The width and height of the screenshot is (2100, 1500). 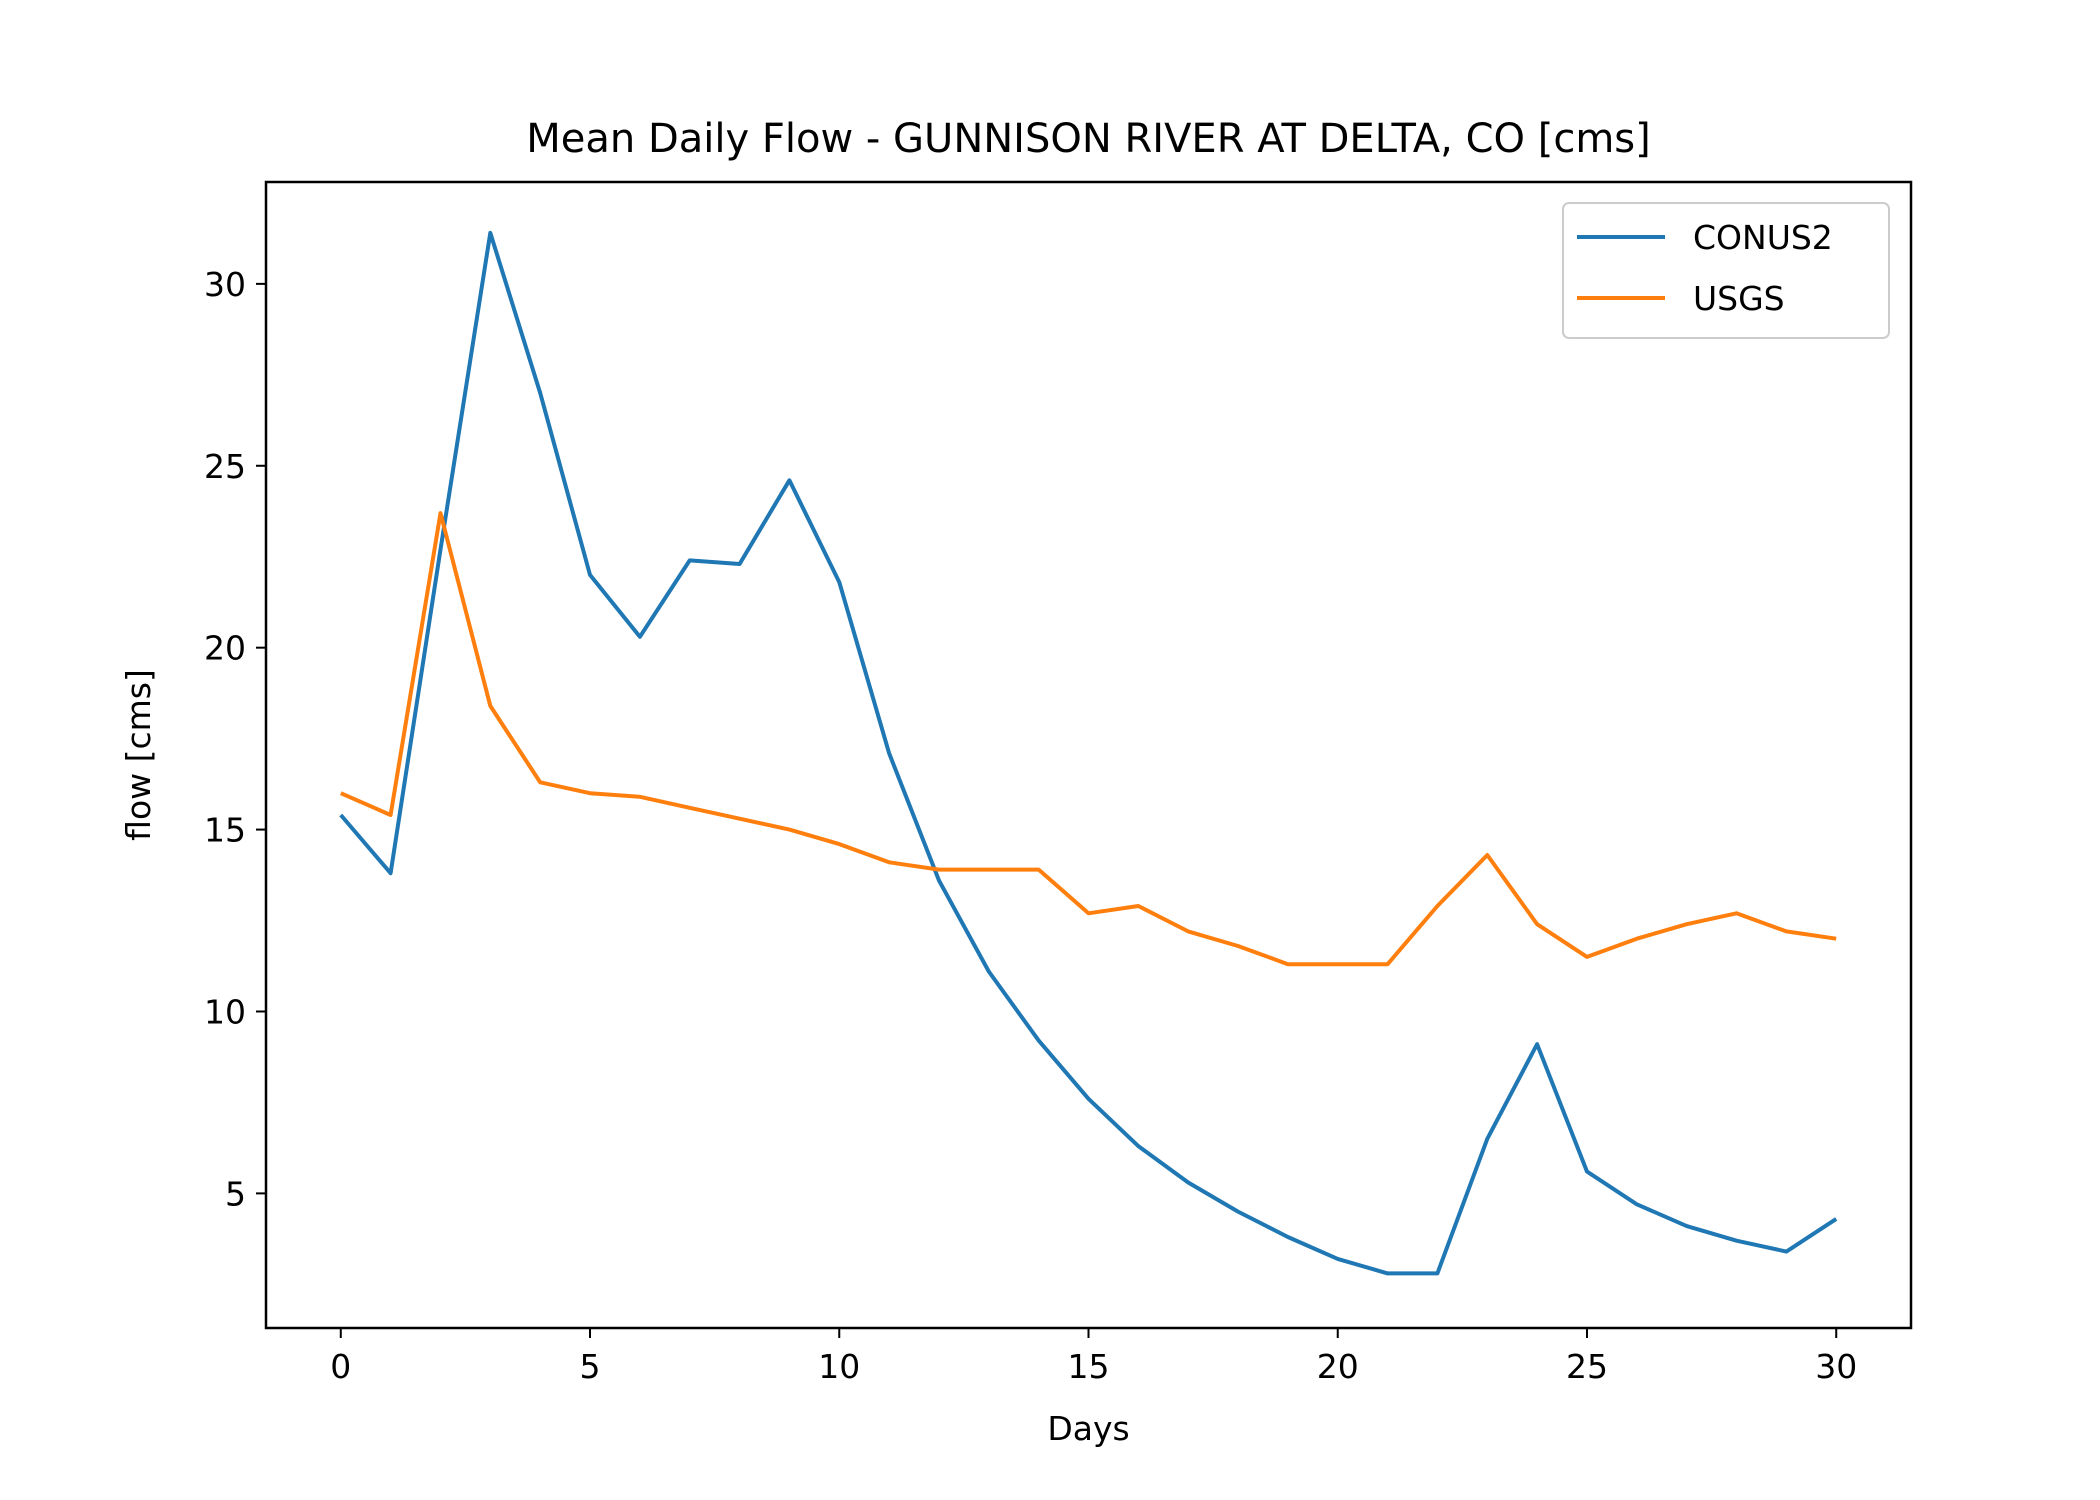 I want to click on y-tick-label: 10, so click(x=225, y=1011).